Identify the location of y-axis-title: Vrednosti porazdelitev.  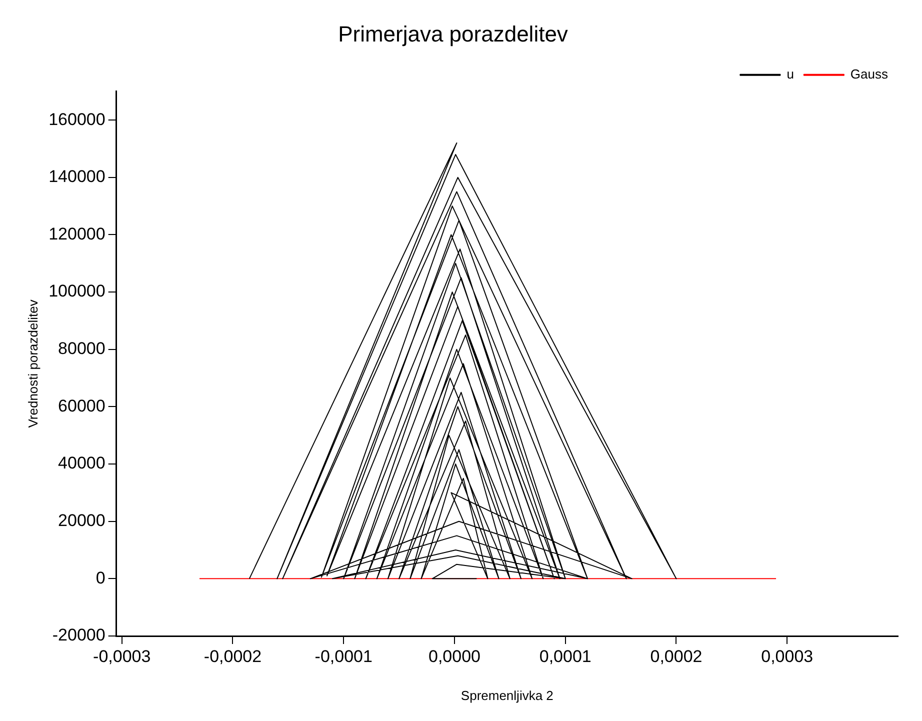
(32, 363).